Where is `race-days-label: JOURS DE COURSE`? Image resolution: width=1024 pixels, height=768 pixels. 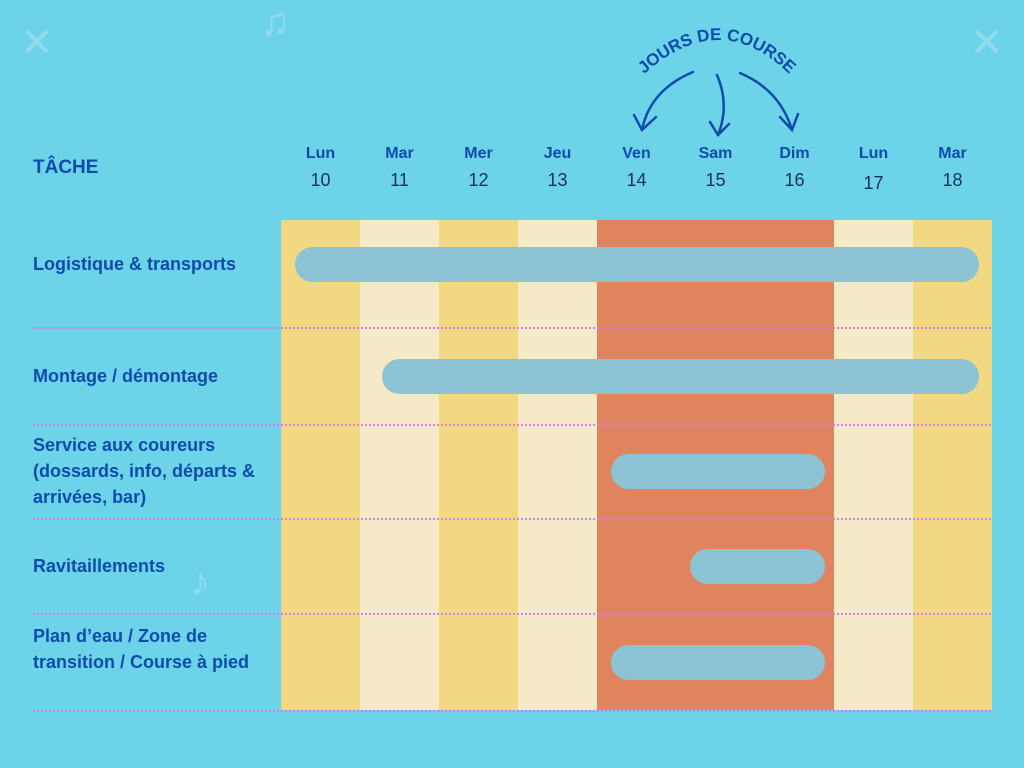
race-days-label: JOURS DE COURSE is located at coordinates (716, 51).